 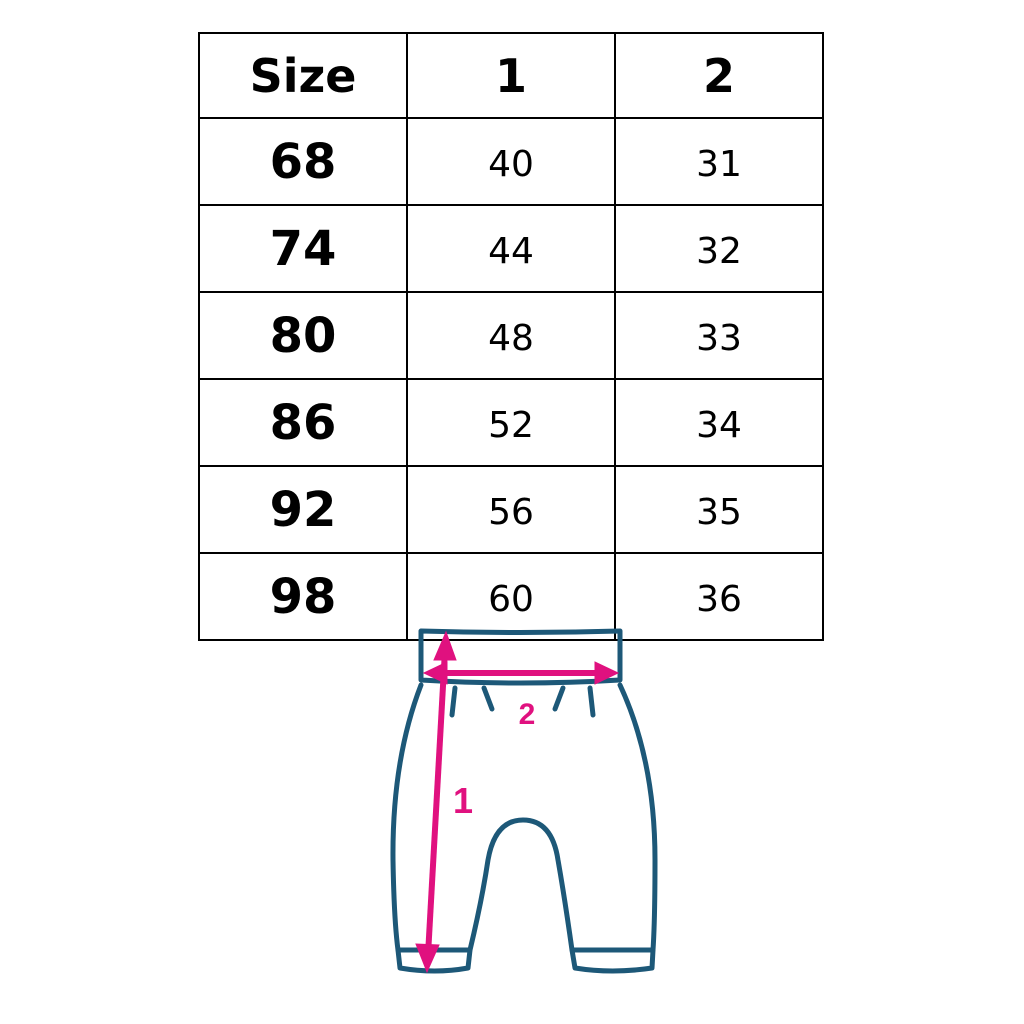 I want to click on header-measure-2: 2, so click(x=719, y=75).